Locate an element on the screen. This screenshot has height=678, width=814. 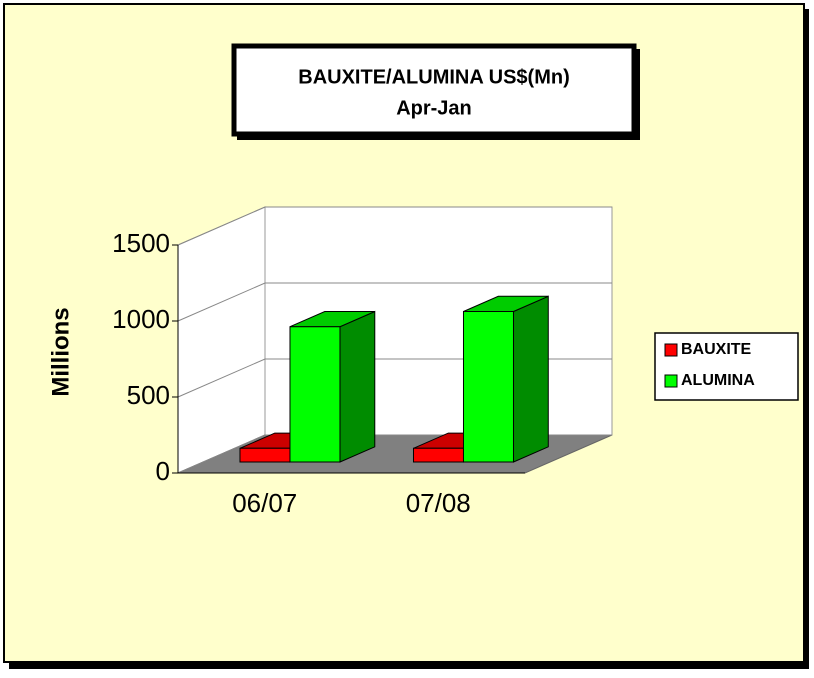
x-tick-label: 06/07 is located at coordinates (264, 503).